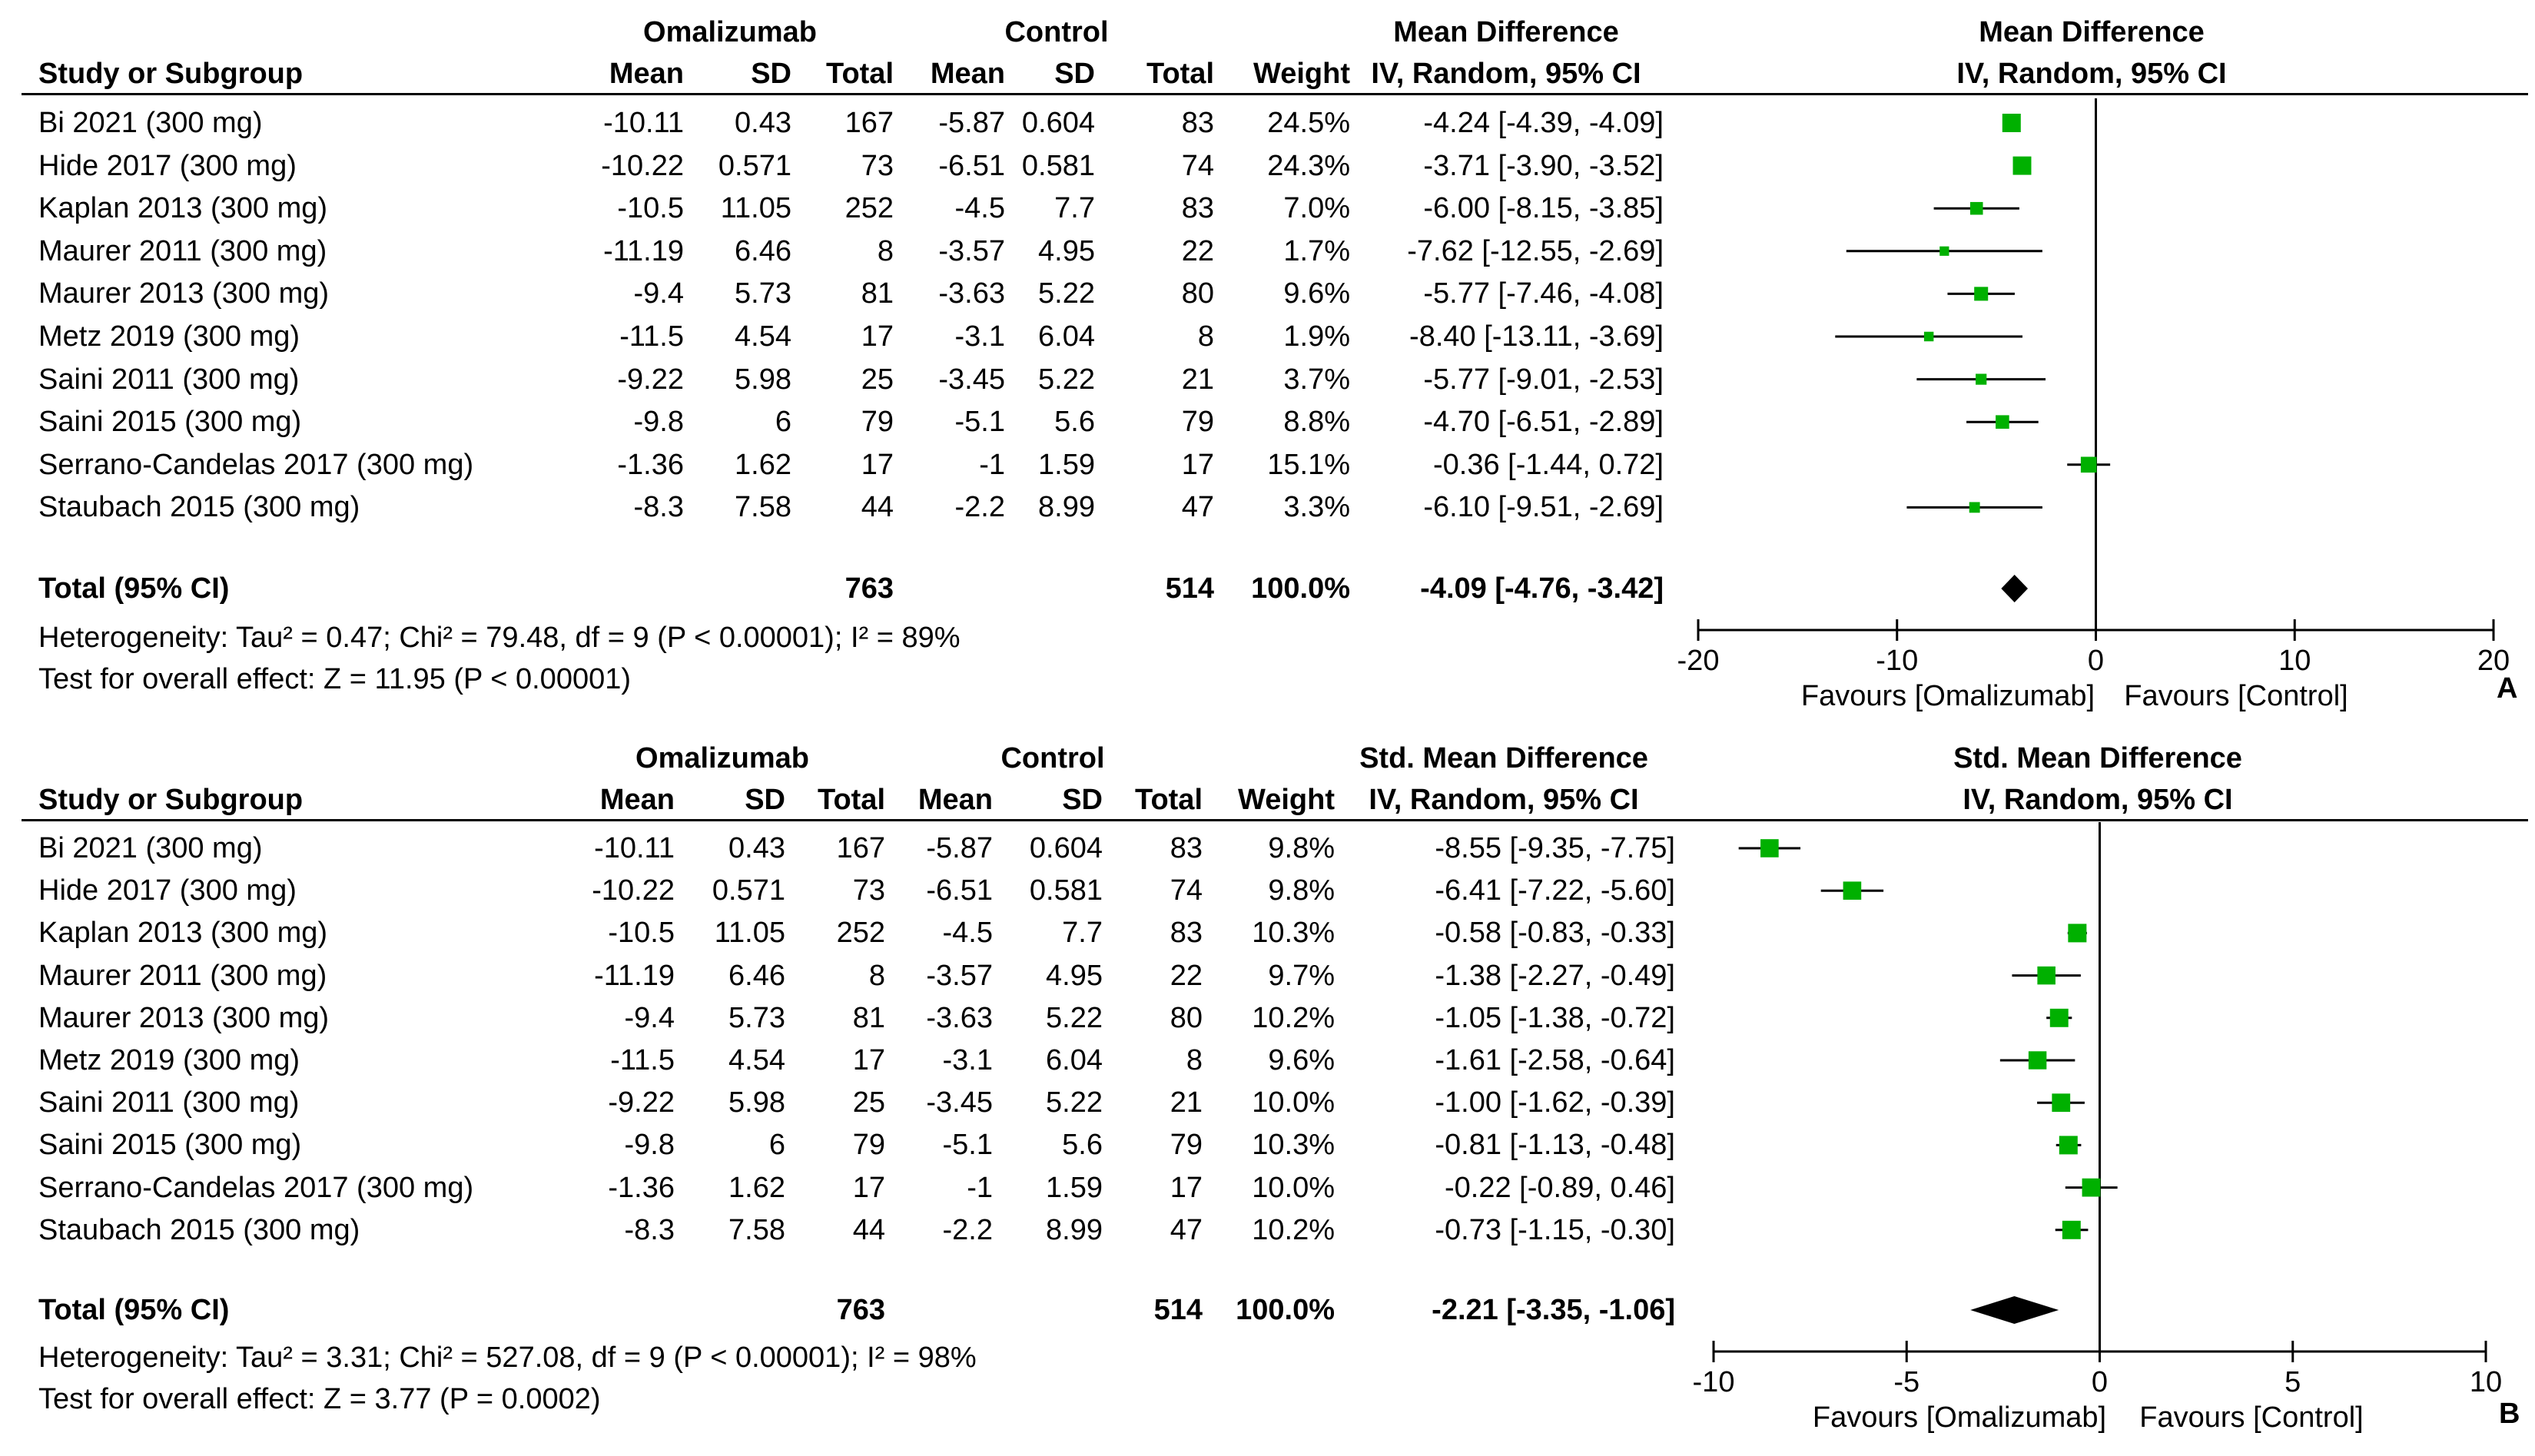  Describe the element at coordinates (2236, 696) in the screenshot. I see `favours-right-label: Favours [Control]` at that location.